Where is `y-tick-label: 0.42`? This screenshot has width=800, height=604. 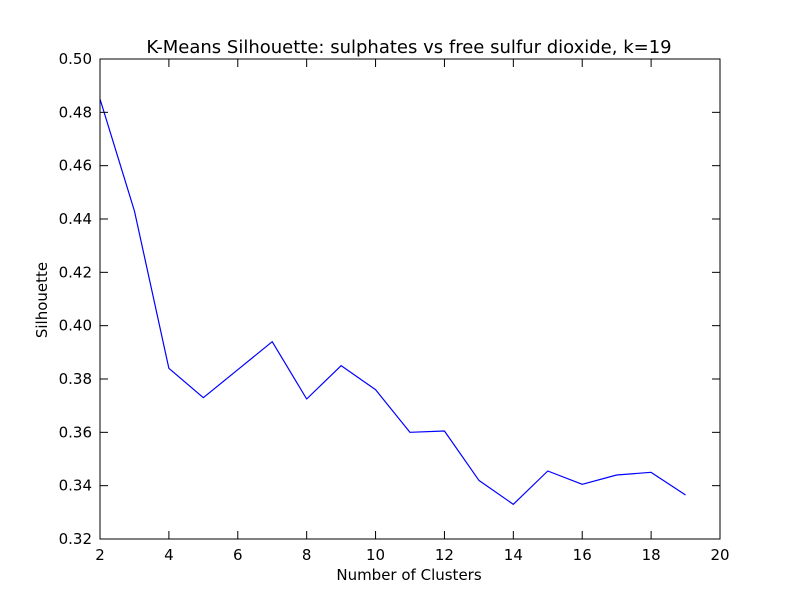
y-tick-label: 0.42 is located at coordinates (75, 272).